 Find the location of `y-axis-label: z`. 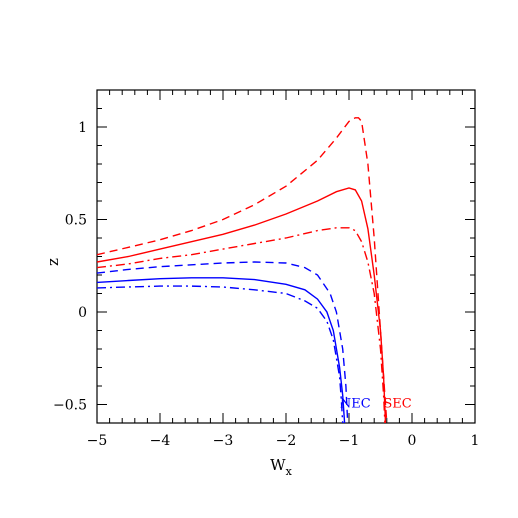

y-axis-label: z is located at coordinates (53, 262).